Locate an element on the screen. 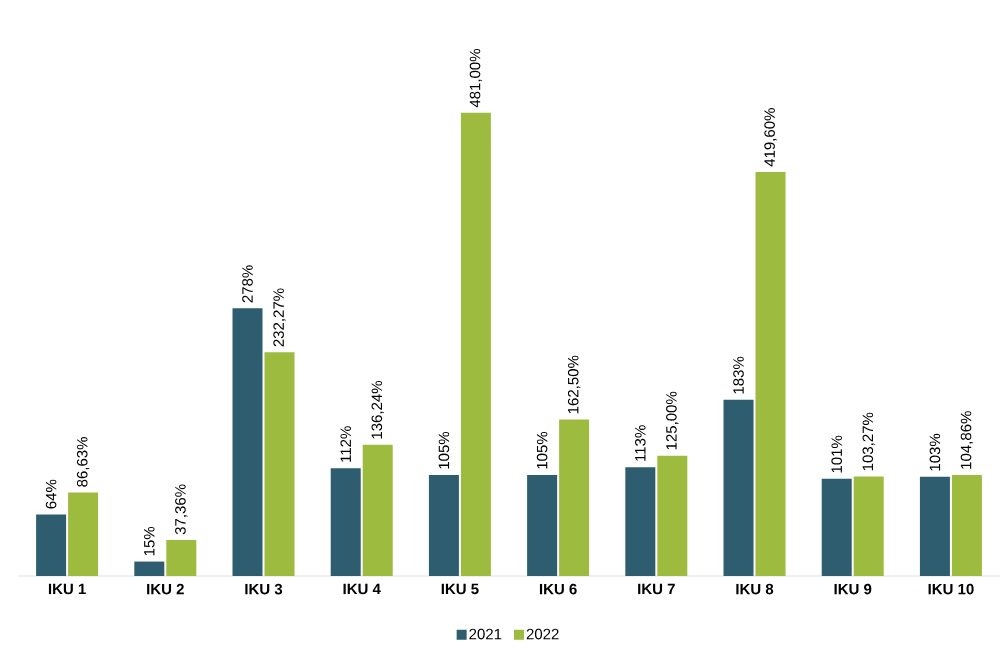 The height and width of the screenshot is (660, 1003). x-tick-label: IKU 5 is located at coordinates (460, 589).